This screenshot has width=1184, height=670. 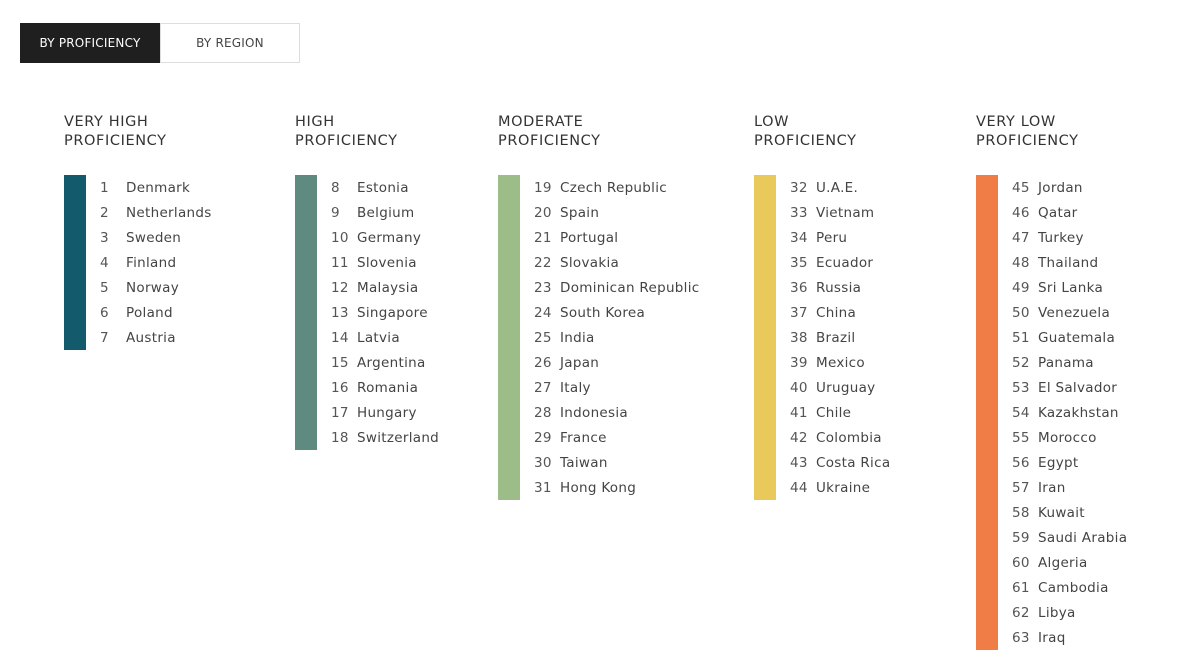 I want to click on country-name: Italy, so click(x=575, y=387).